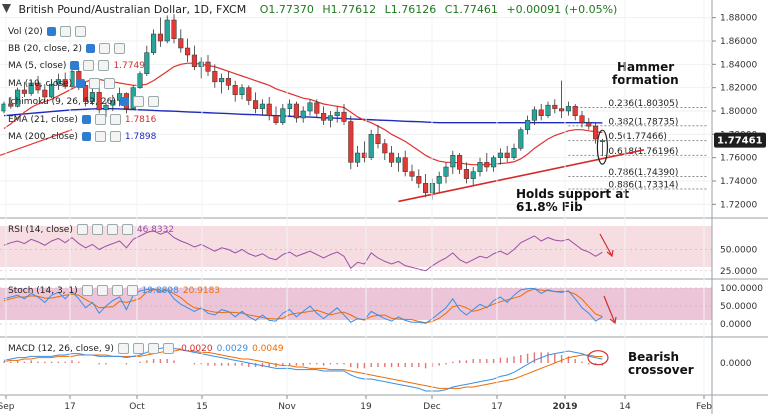  I want to click on legend-vol: Vol (20), so click(47, 31).